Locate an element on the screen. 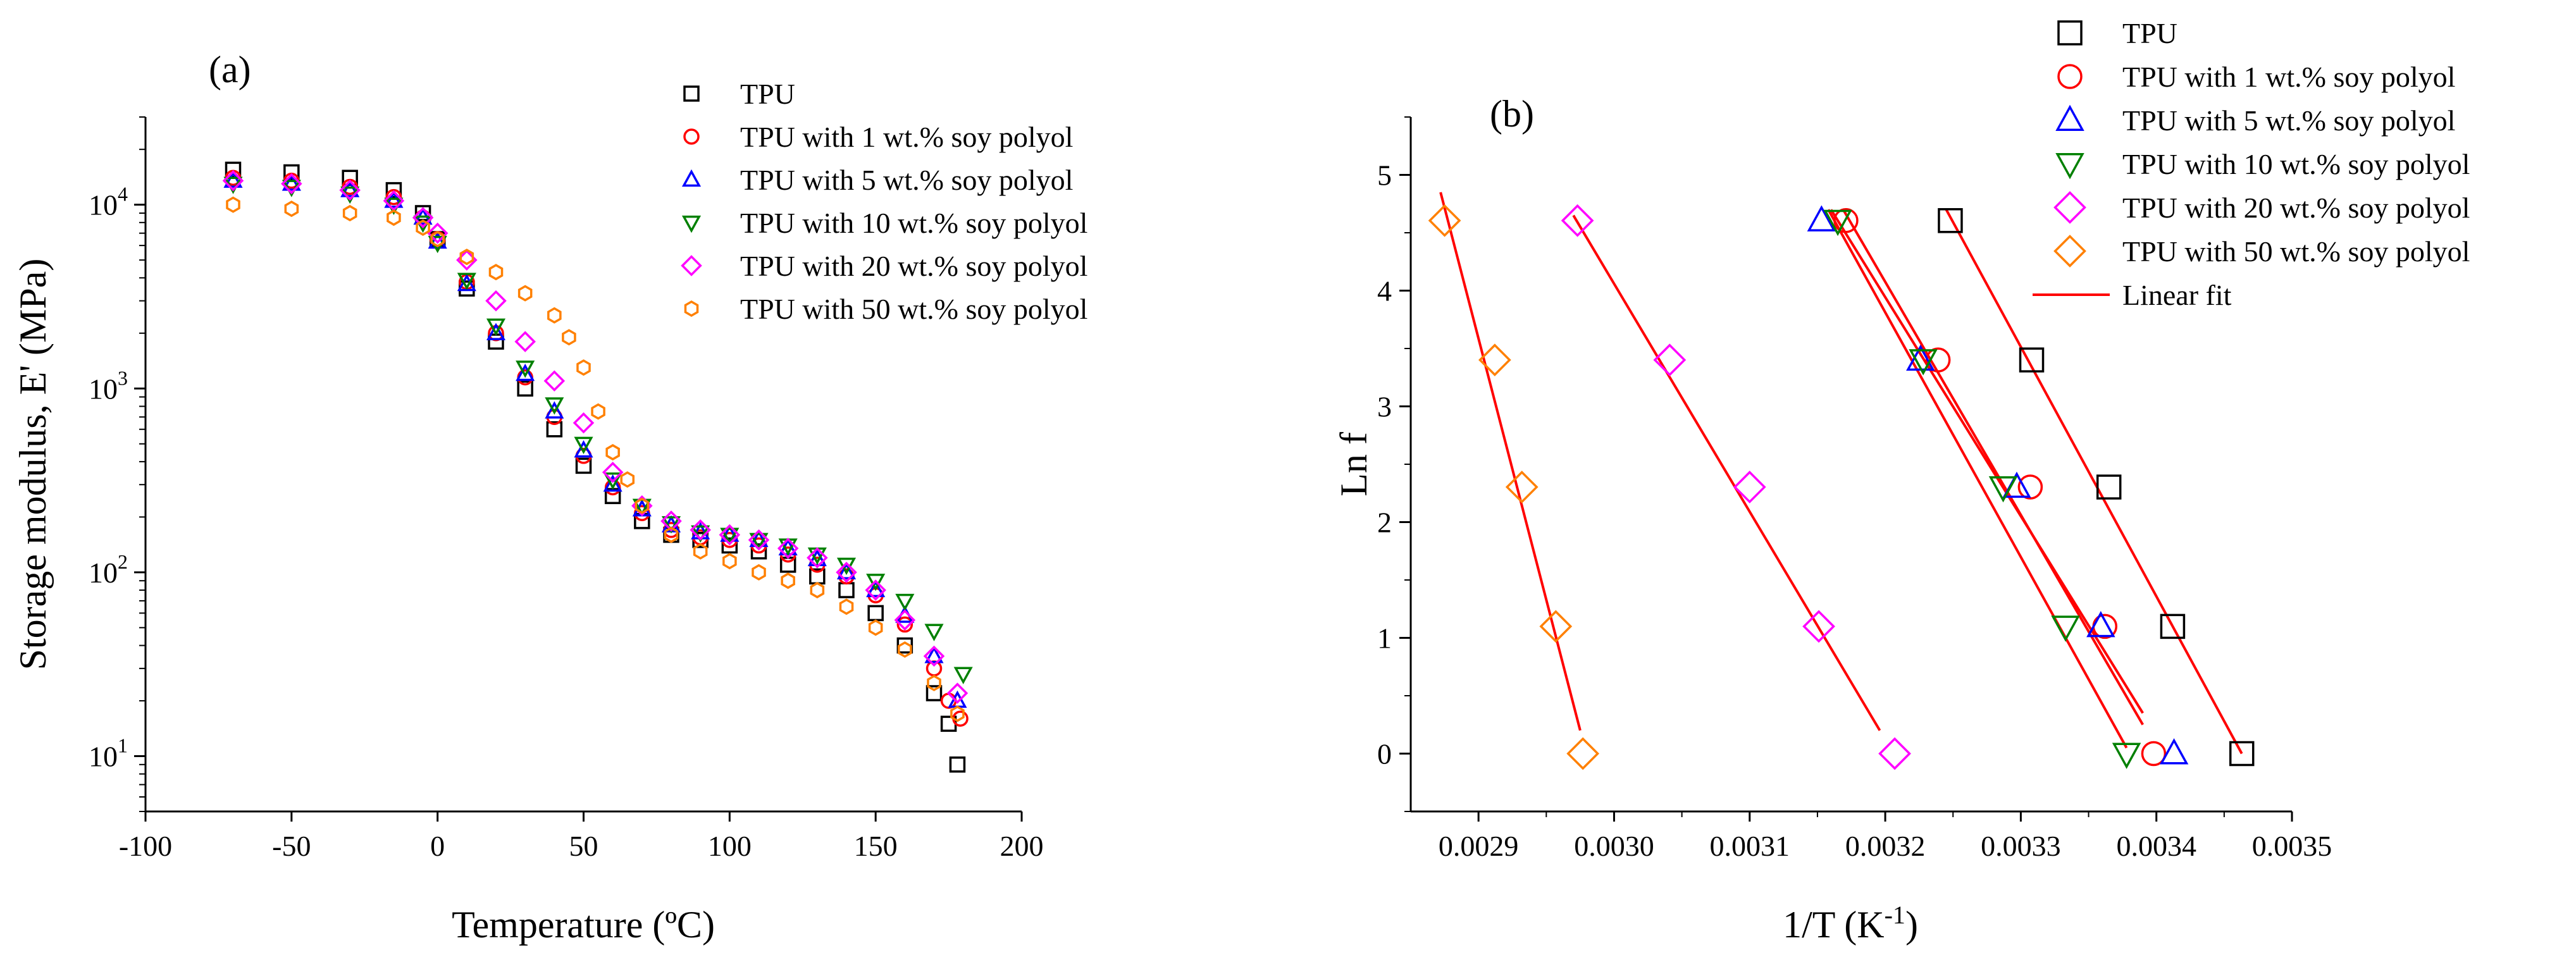  panel-a-x-axis-title: Temperature (ºC) is located at coordinates (584, 925).